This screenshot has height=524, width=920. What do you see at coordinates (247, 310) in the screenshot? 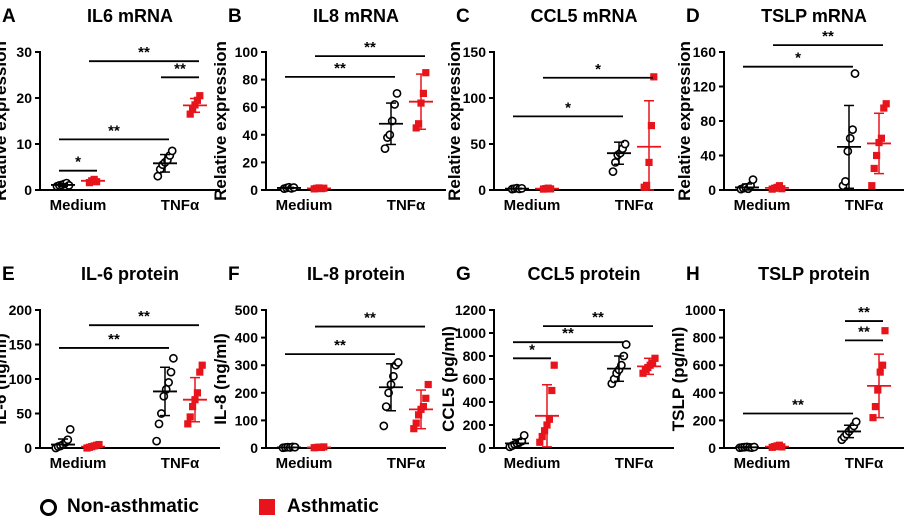
I see `y-tick-label: 500` at bounding box center [247, 310].